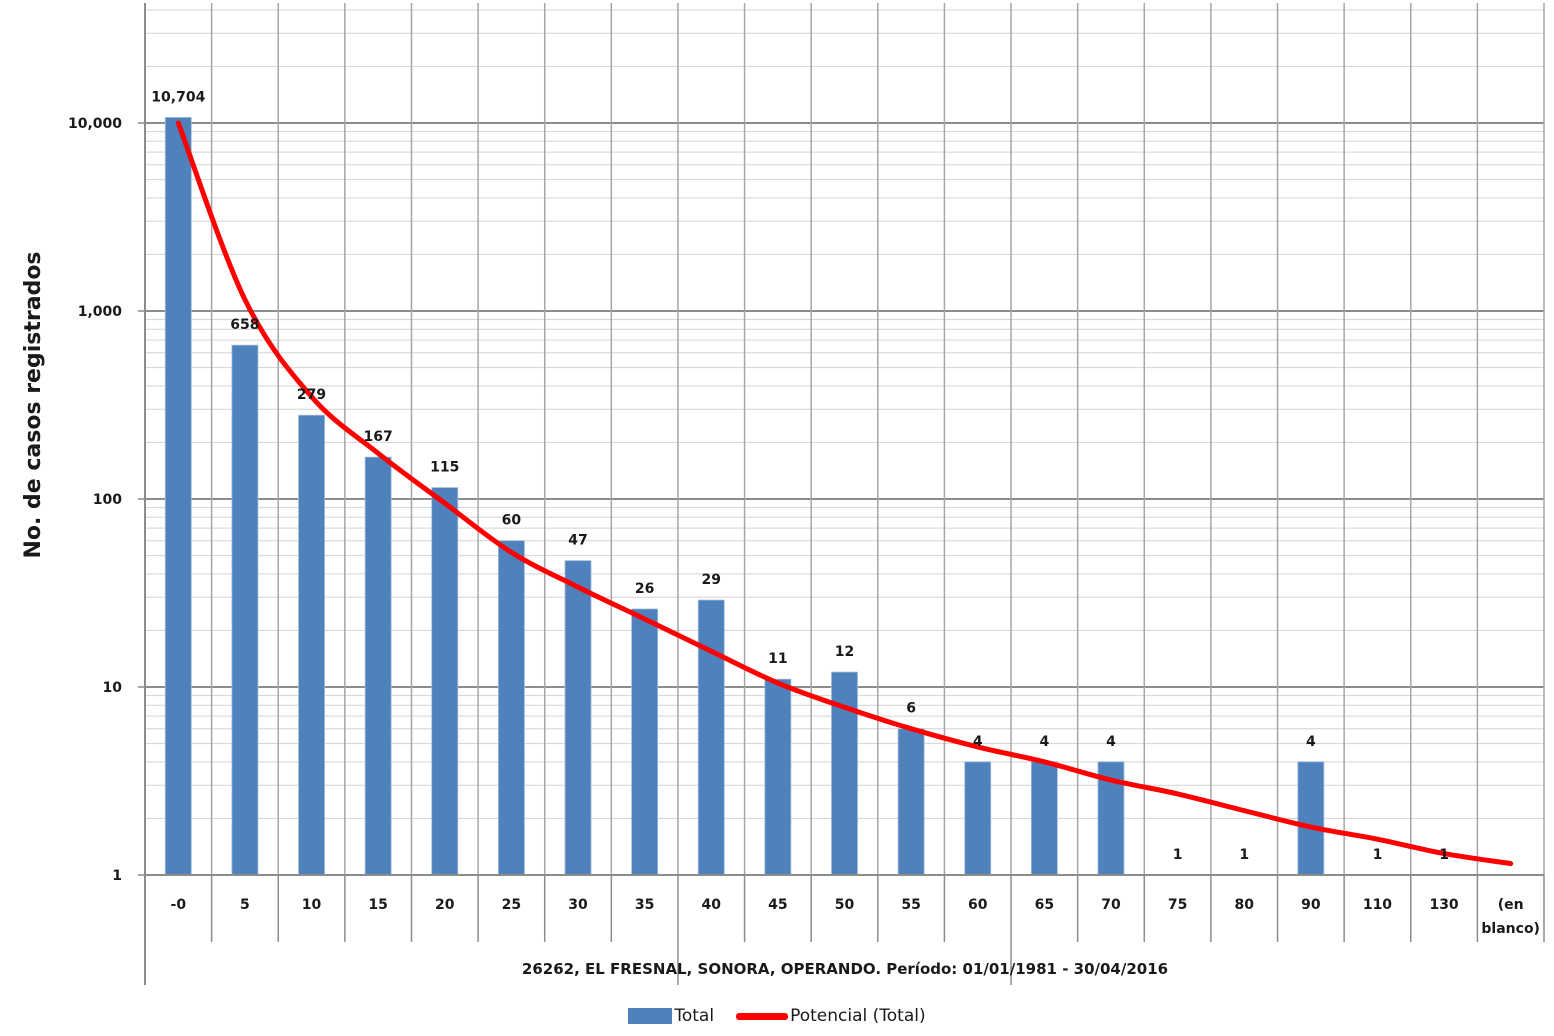 This screenshot has height=1036, width=1554. What do you see at coordinates (245, 905) in the screenshot?
I see `x-tick-label: 5` at bounding box center [245, 905].